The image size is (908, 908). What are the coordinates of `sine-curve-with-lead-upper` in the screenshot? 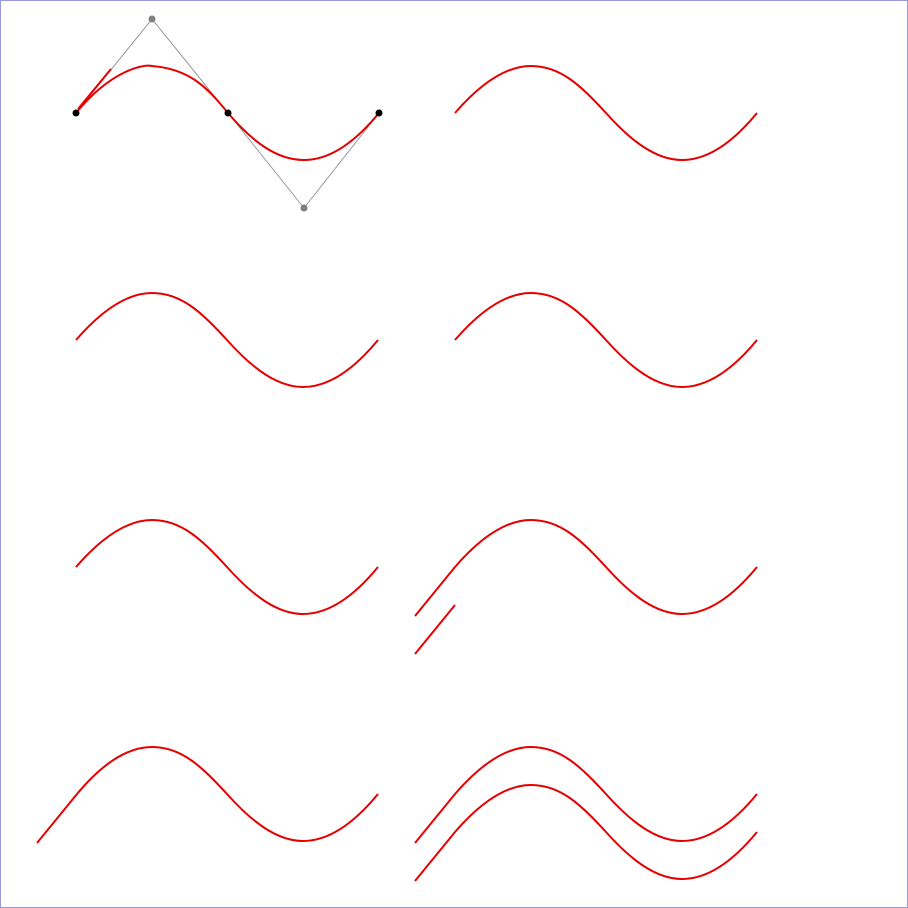 It's located at (586, 794).